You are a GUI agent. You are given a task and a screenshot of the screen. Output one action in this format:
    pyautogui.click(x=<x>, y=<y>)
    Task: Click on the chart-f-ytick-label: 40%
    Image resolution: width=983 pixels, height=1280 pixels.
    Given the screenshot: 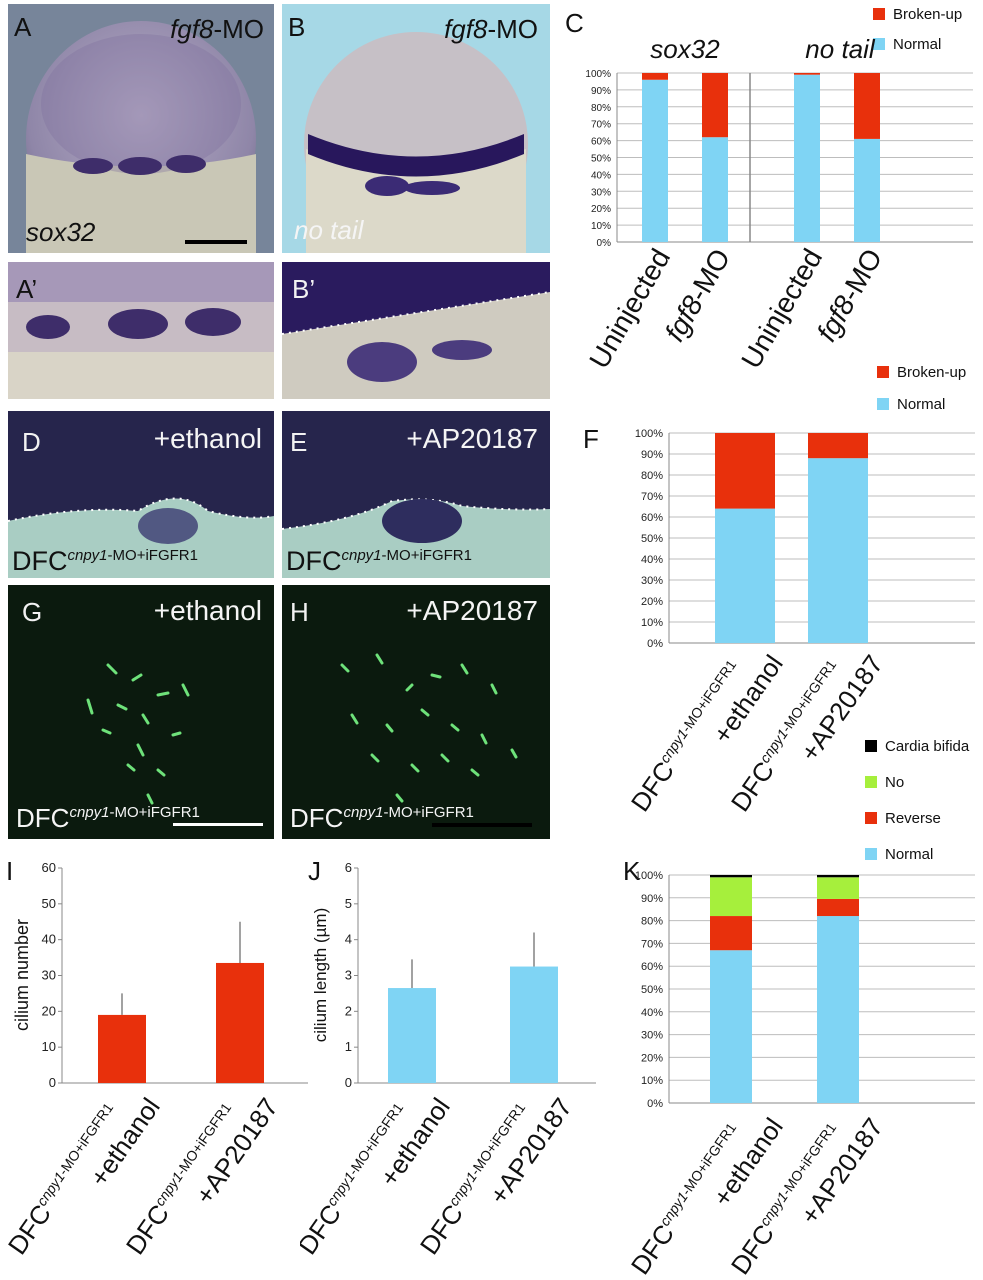 What is the action you would take?
    pyautogui.click(x=652, y=560)
    